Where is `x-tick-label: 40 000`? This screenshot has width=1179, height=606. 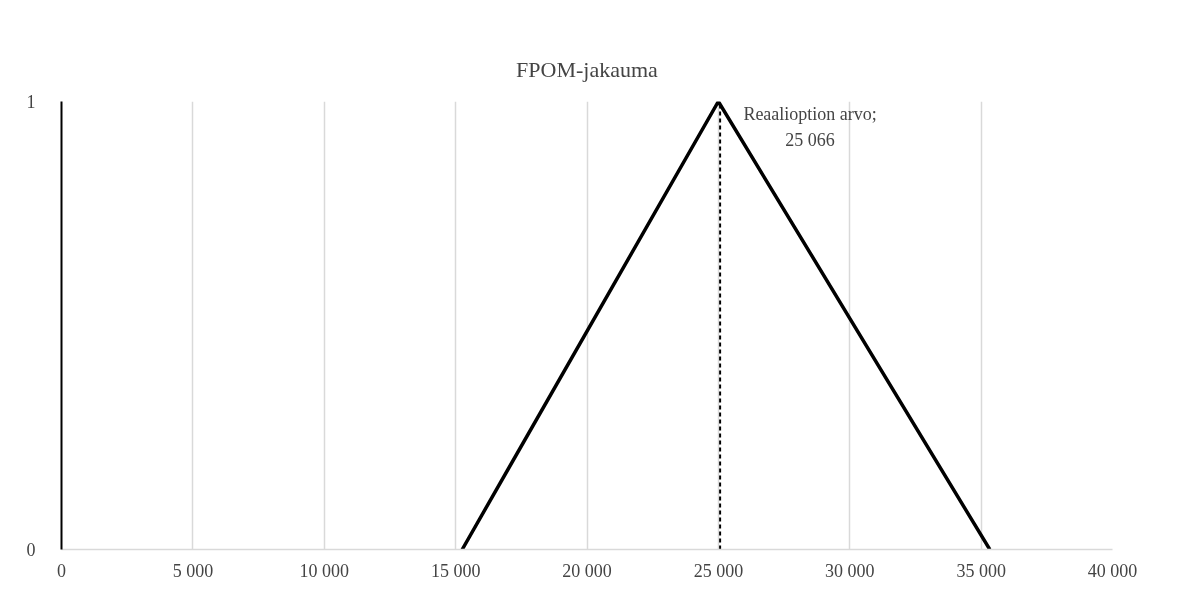 x-tick-label: 40 000 is located at coordinates (1112, 570).